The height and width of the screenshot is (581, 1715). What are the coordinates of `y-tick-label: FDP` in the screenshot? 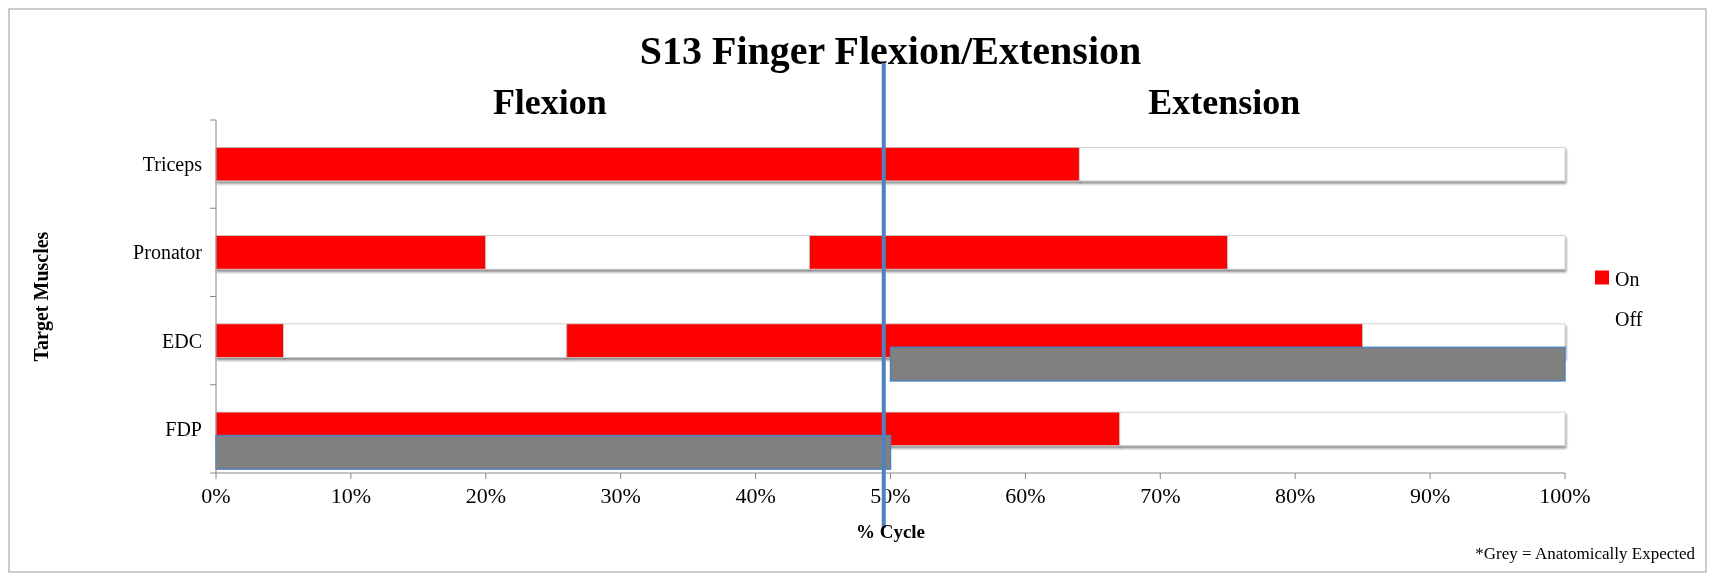 It's located at (183, 428).